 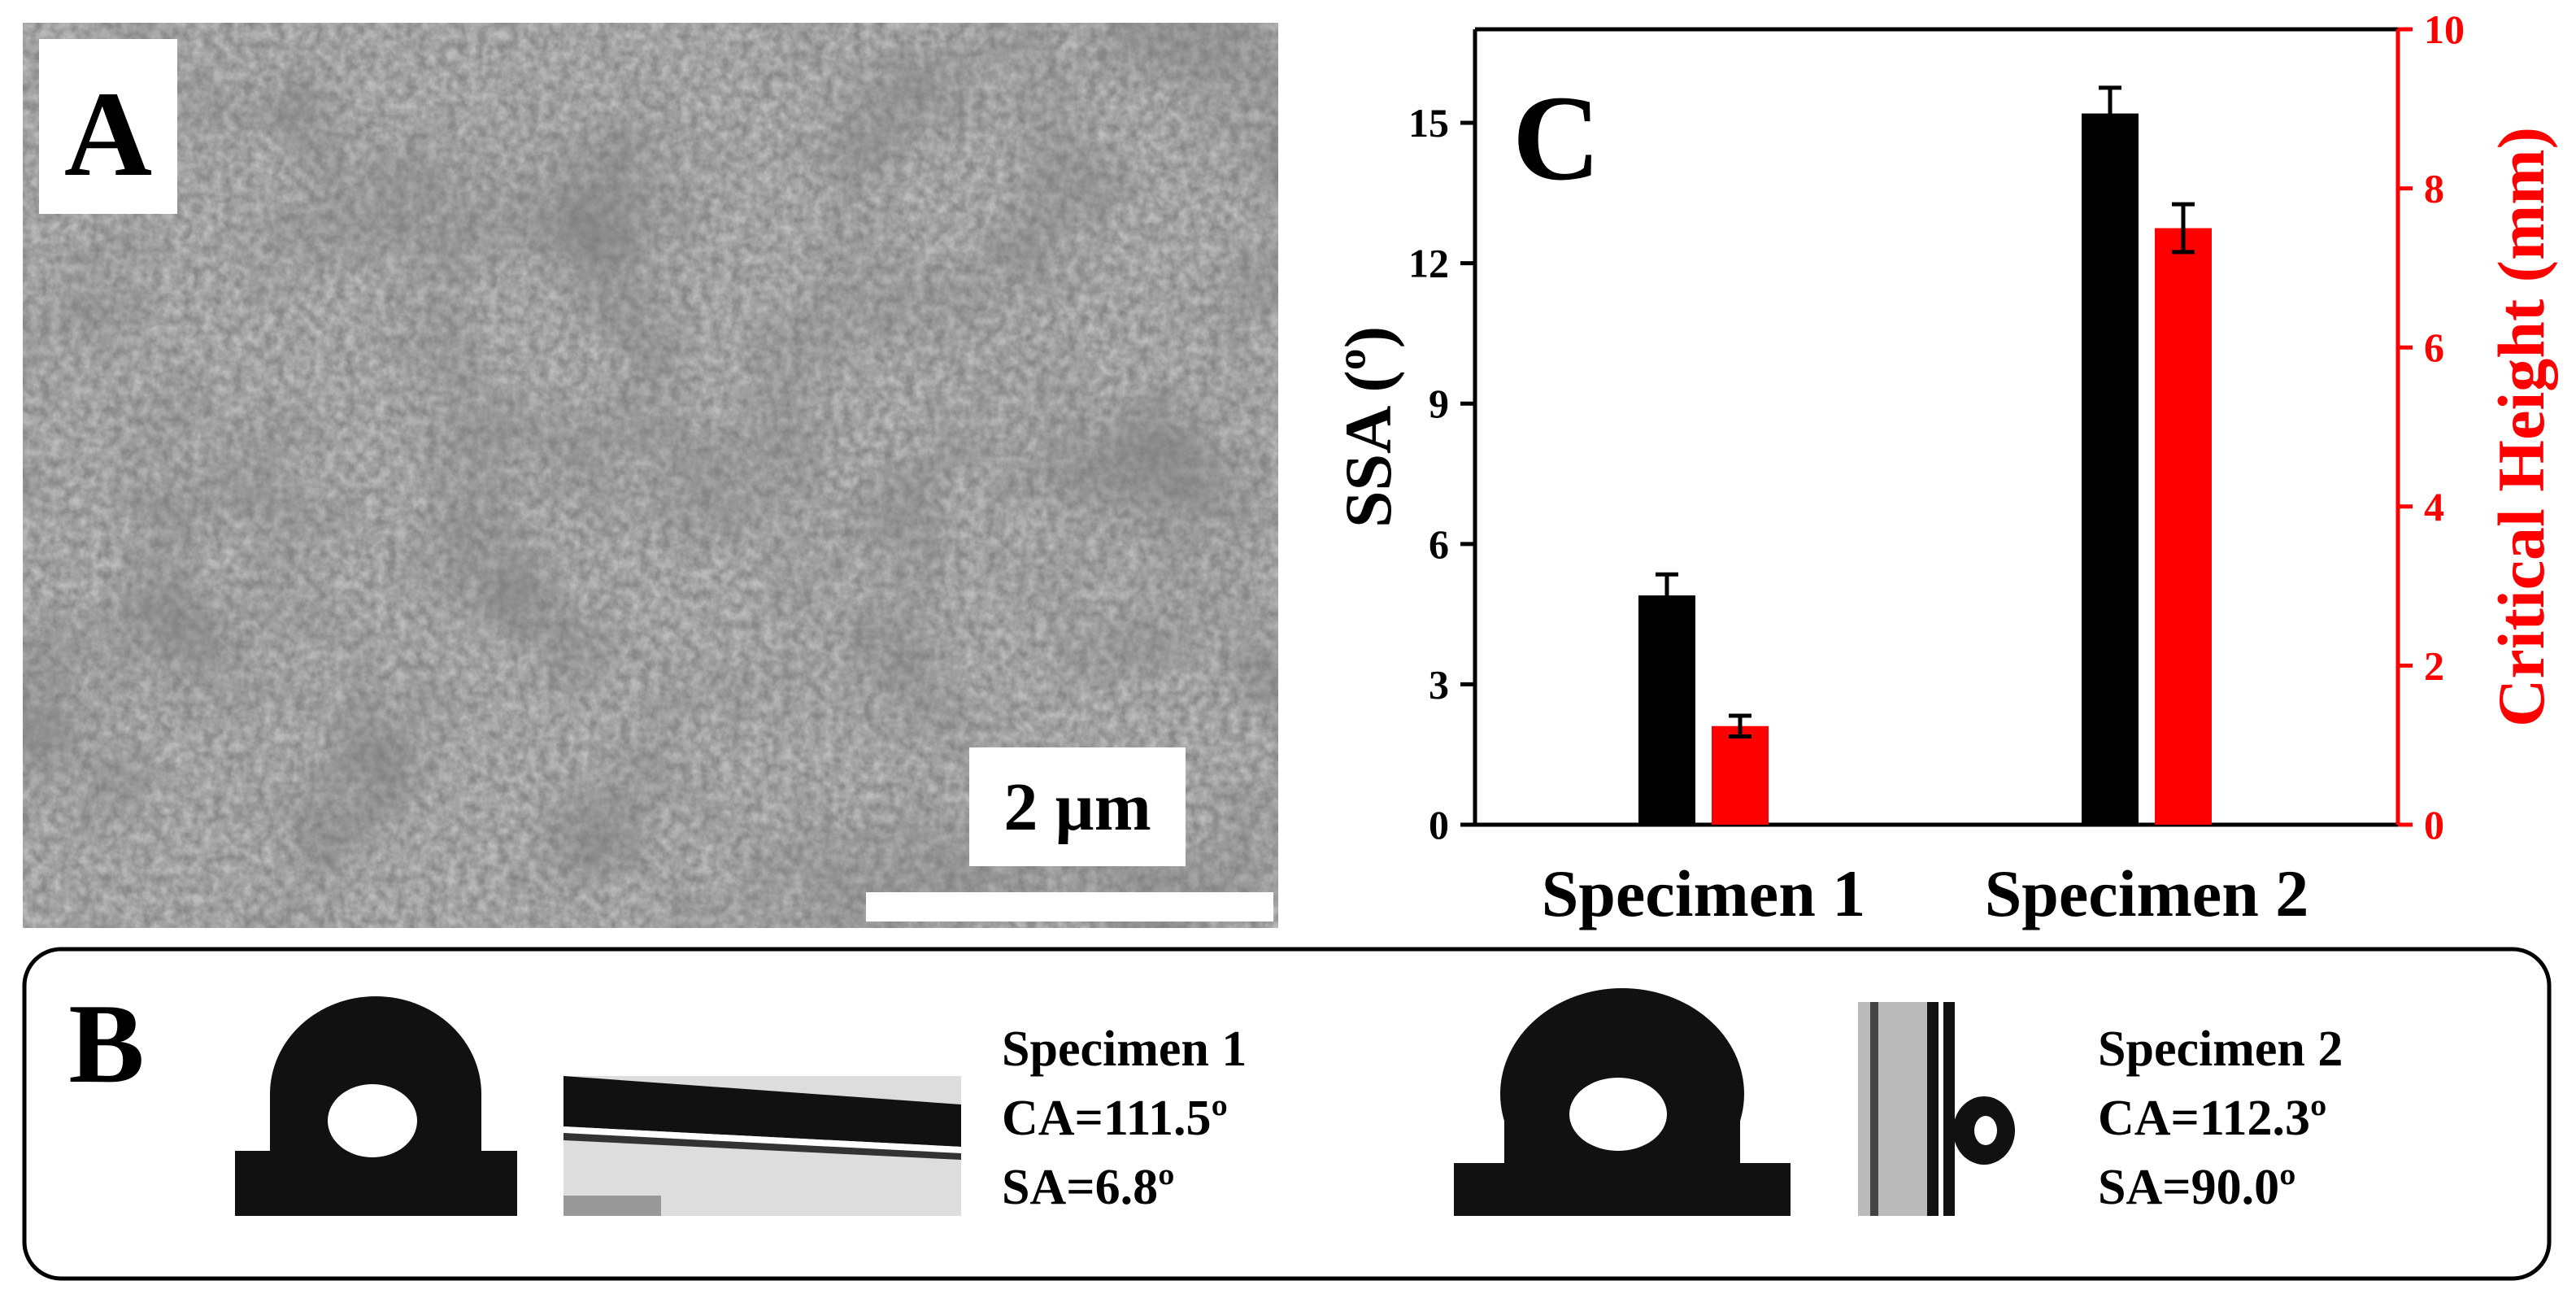 What do you see at coordinates (1439, 544) in the screenshot?
I see `y-tick-label: 6` at bounding box center [1439, 544].